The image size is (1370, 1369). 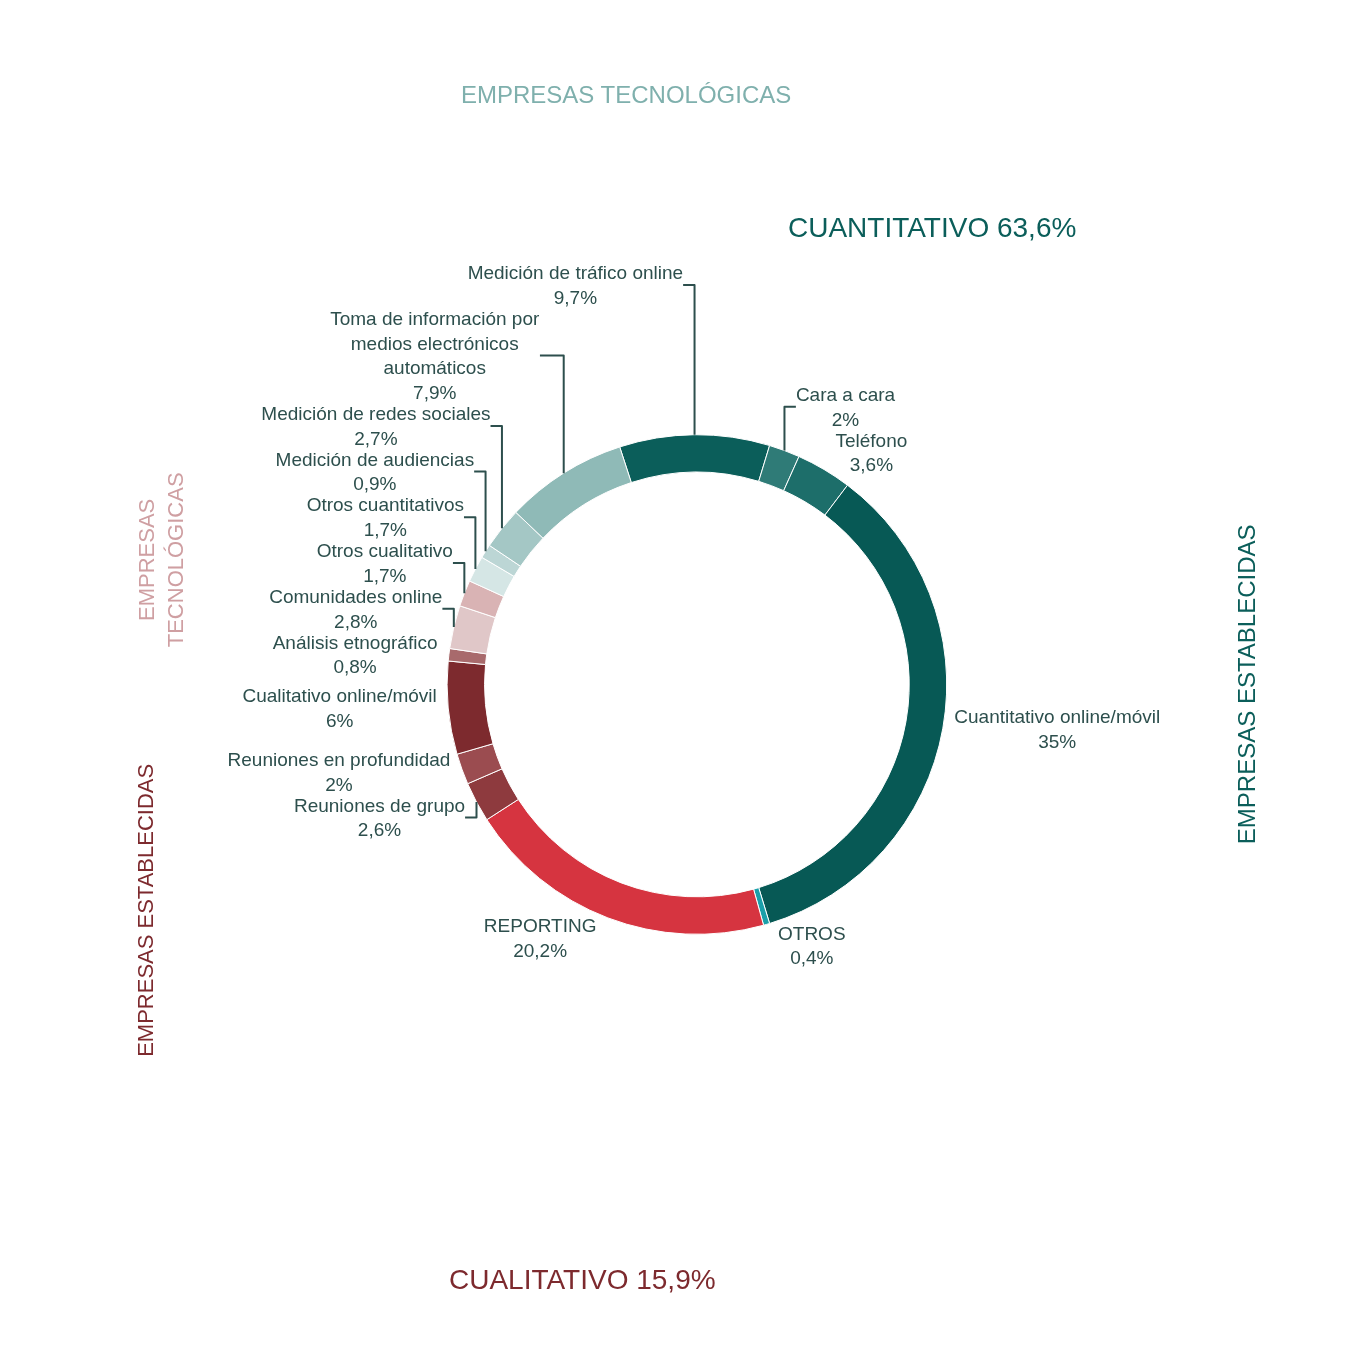 I want to click on slice-label: Teléfono, so click(x=871, y=440).